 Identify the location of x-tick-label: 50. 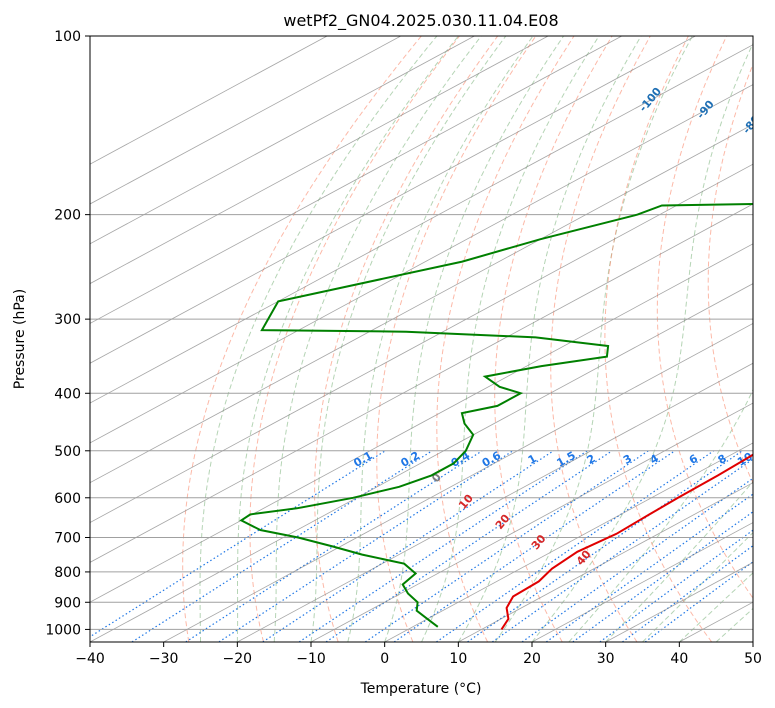
(753, 659).